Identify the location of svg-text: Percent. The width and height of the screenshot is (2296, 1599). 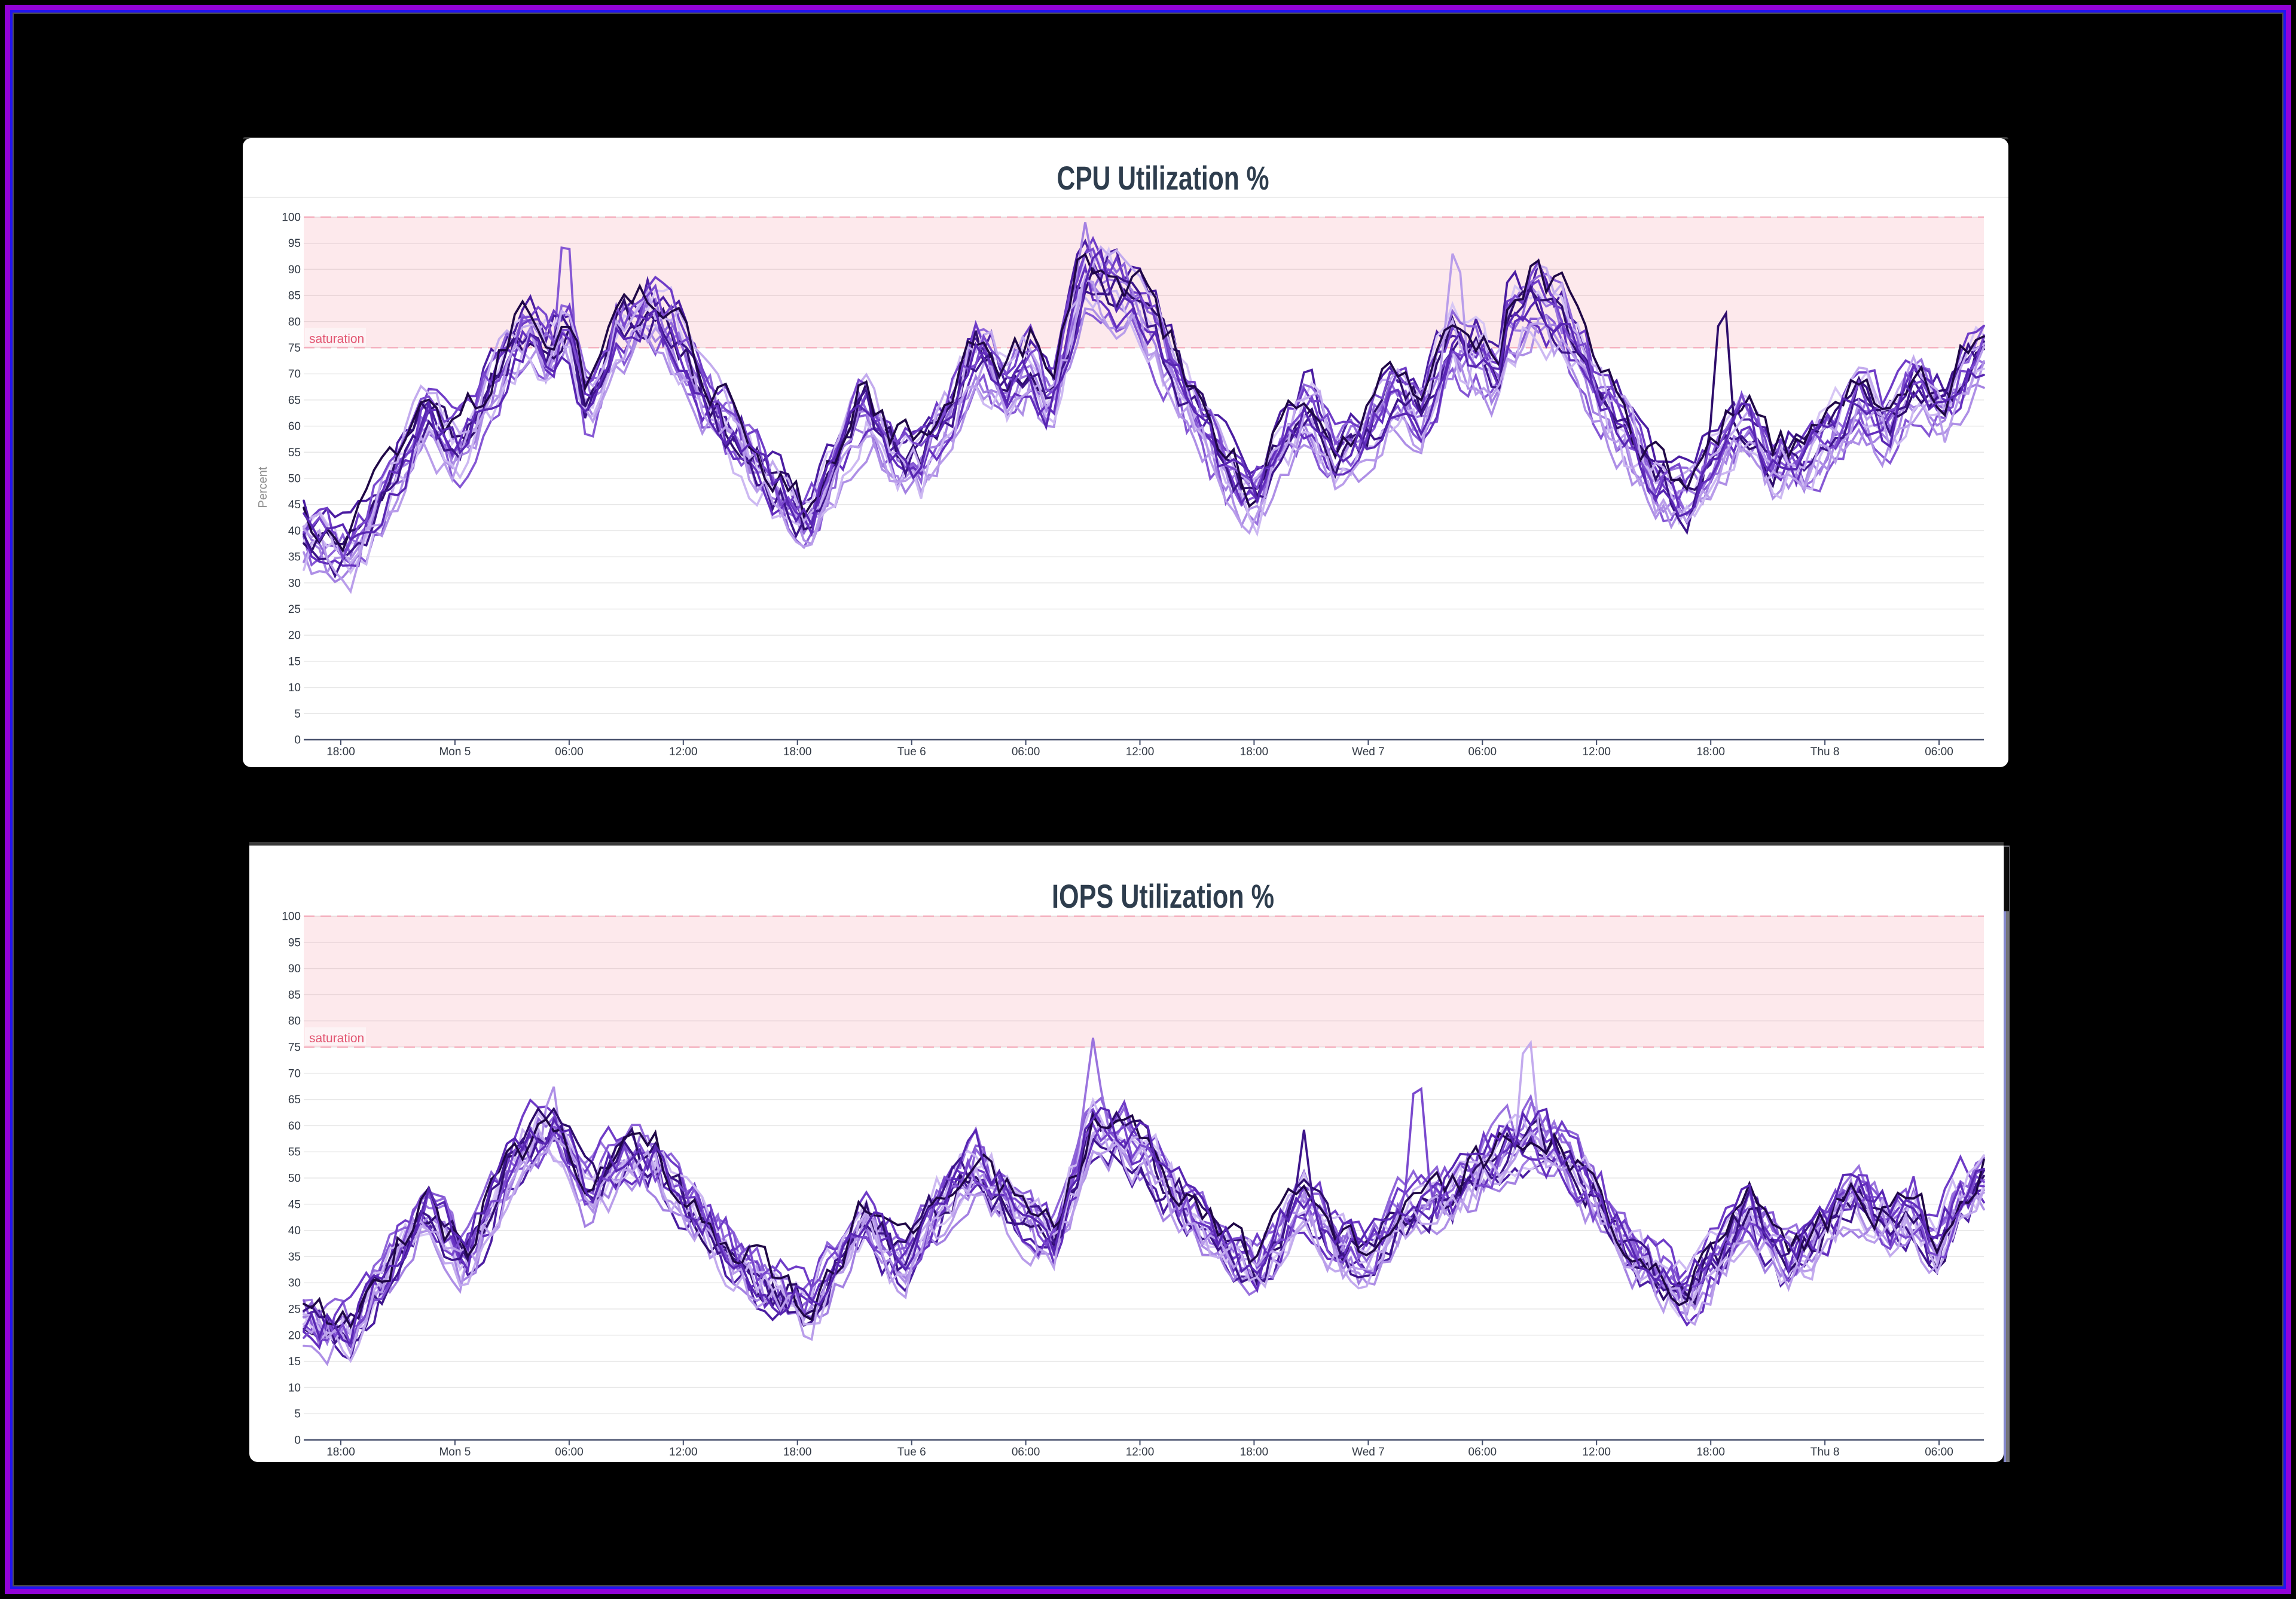
(263, 487).